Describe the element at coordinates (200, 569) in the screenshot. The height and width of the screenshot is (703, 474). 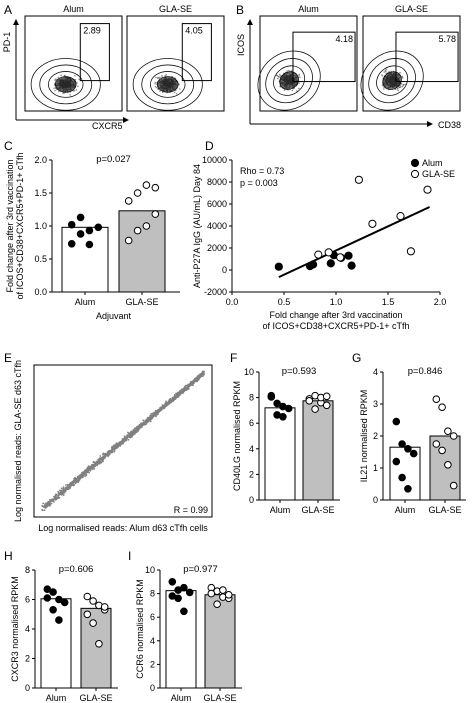
I see `p-value: p=0.977` at that location.